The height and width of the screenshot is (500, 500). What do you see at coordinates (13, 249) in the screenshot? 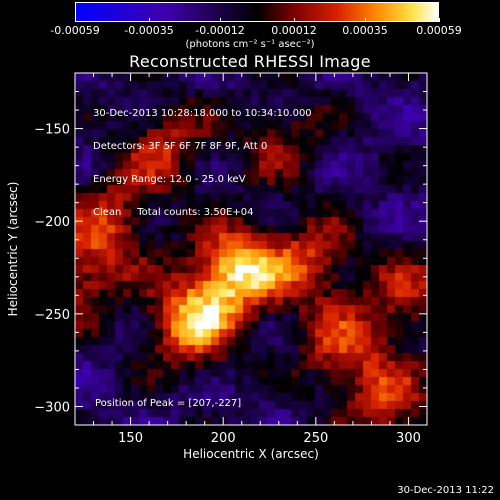
I see `y-axis-label: Heliocentric Y (arcsec)` at bounding box center [13, 249].